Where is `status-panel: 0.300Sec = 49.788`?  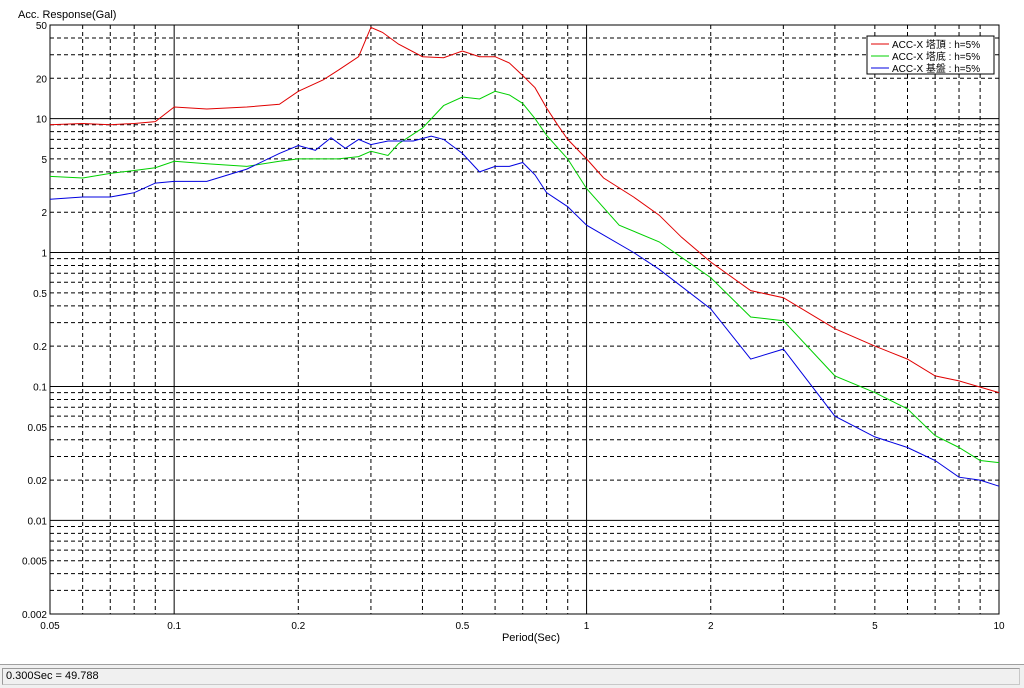 status-panel: 0.300Sec = 49.788 is located at coordinates (511, 676).